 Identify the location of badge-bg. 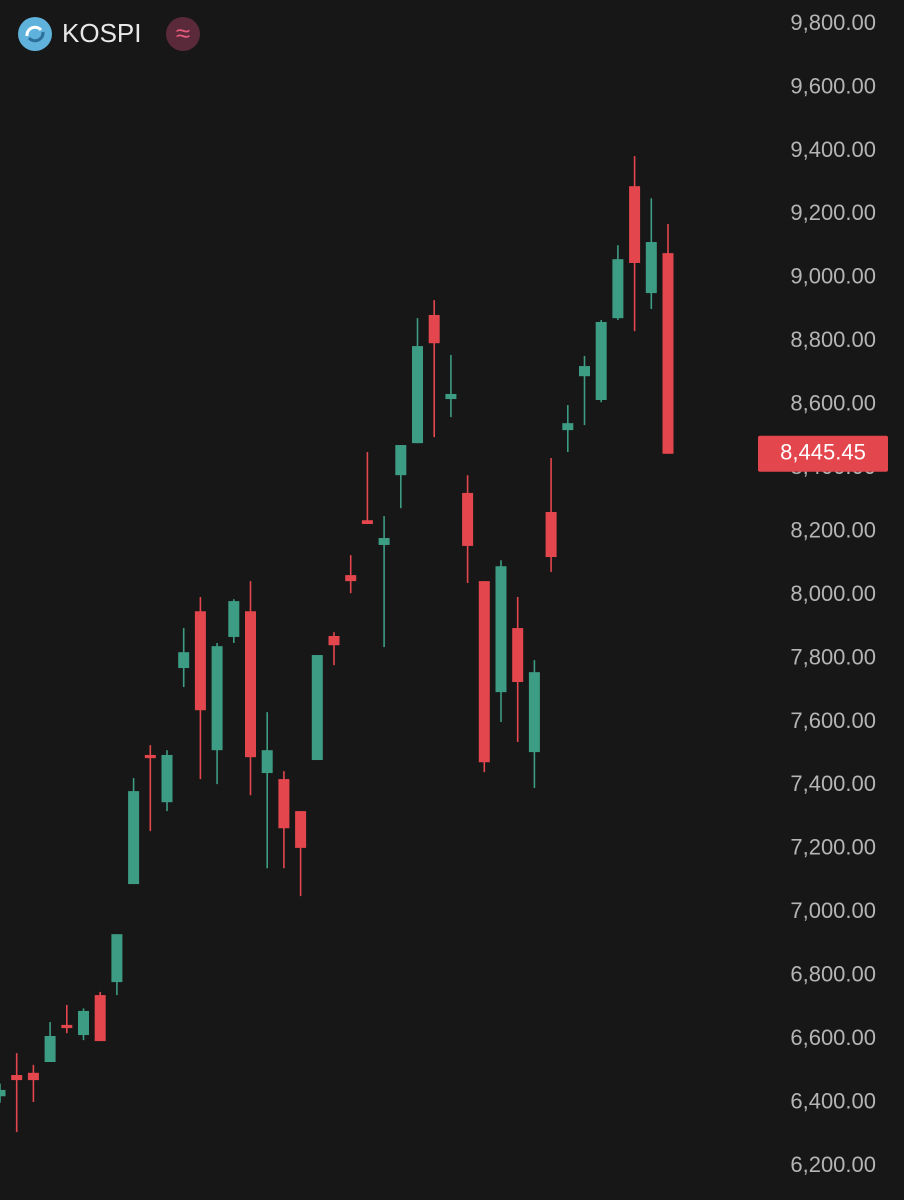
(183, 34).